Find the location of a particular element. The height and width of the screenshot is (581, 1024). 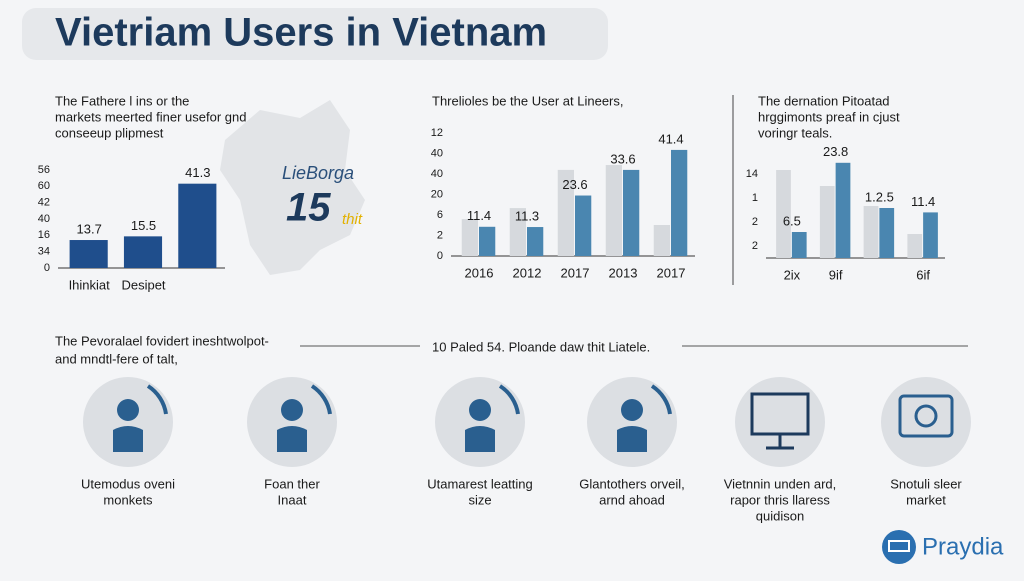

item-label: Utamarest leatting is located at coordinates (480, 483).